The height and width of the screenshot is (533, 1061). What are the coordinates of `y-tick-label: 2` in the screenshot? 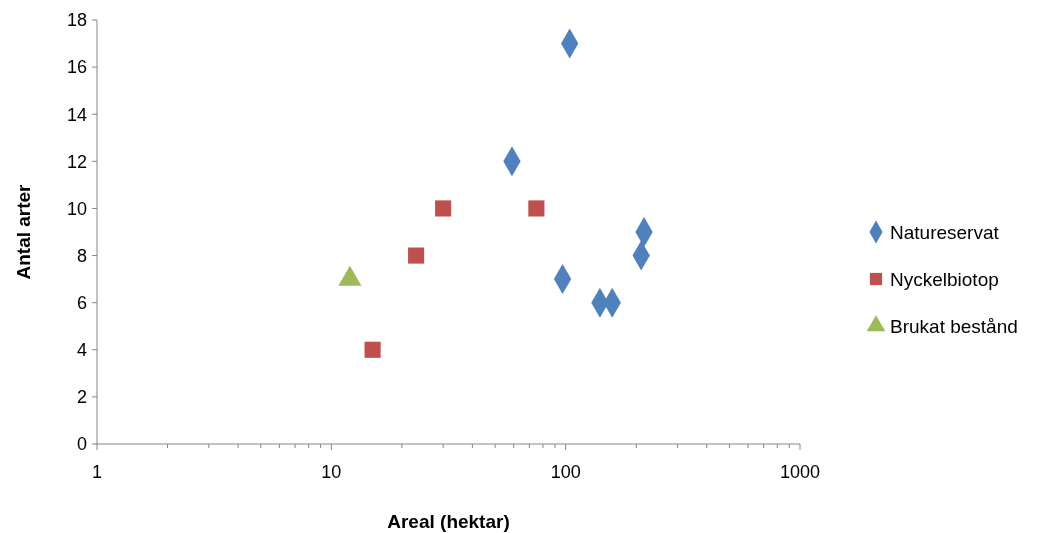 It's located at (81, 397).